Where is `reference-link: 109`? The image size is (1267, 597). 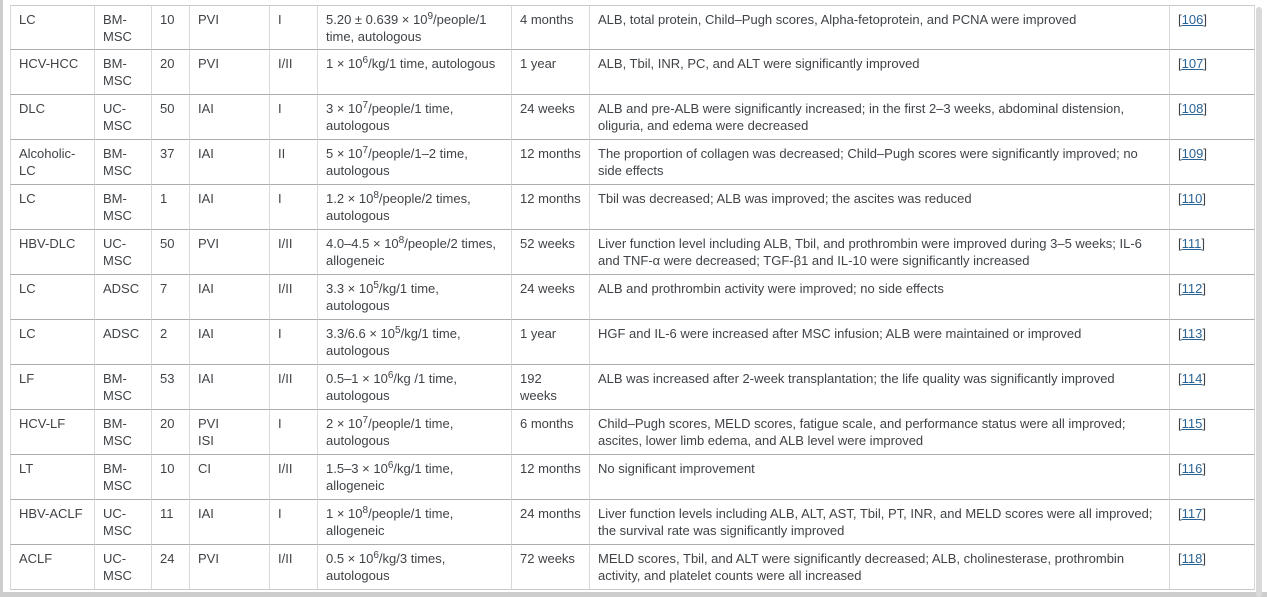
reference-link: 109 is located at coordinates (1192, 153).